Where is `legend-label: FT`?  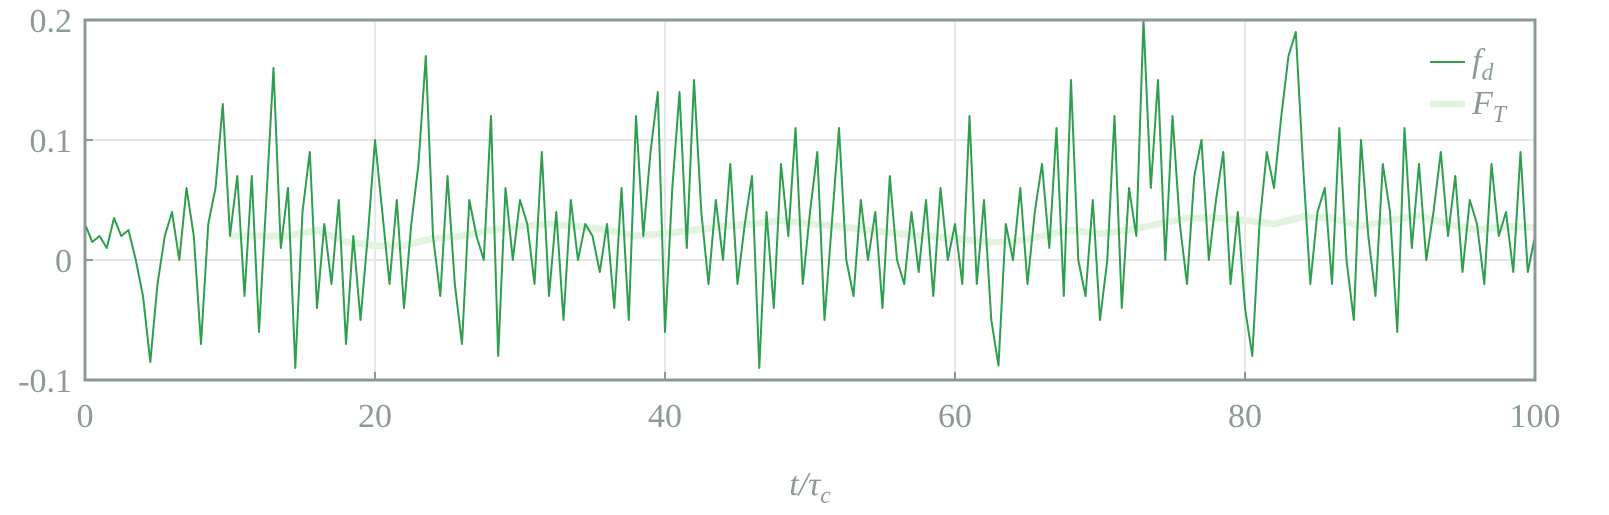
legend-label: FT is located at coordinates (1489, 106).